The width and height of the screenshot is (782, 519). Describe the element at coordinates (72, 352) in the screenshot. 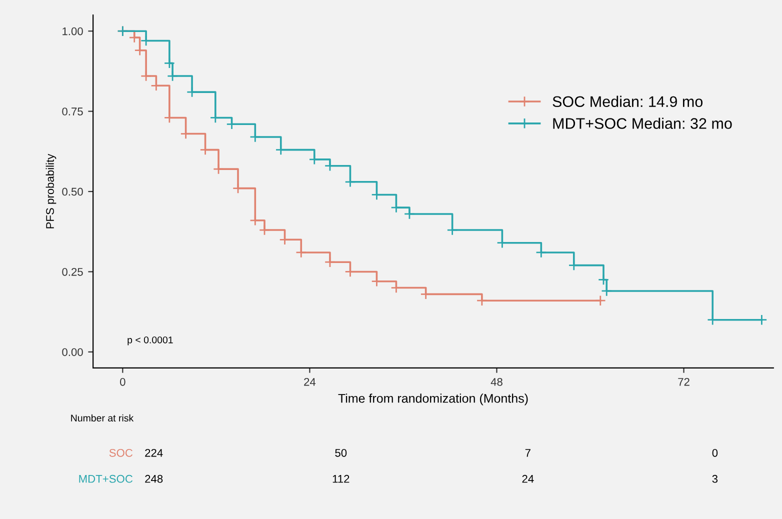

I see `y-tick-label: 0.00` at that location.